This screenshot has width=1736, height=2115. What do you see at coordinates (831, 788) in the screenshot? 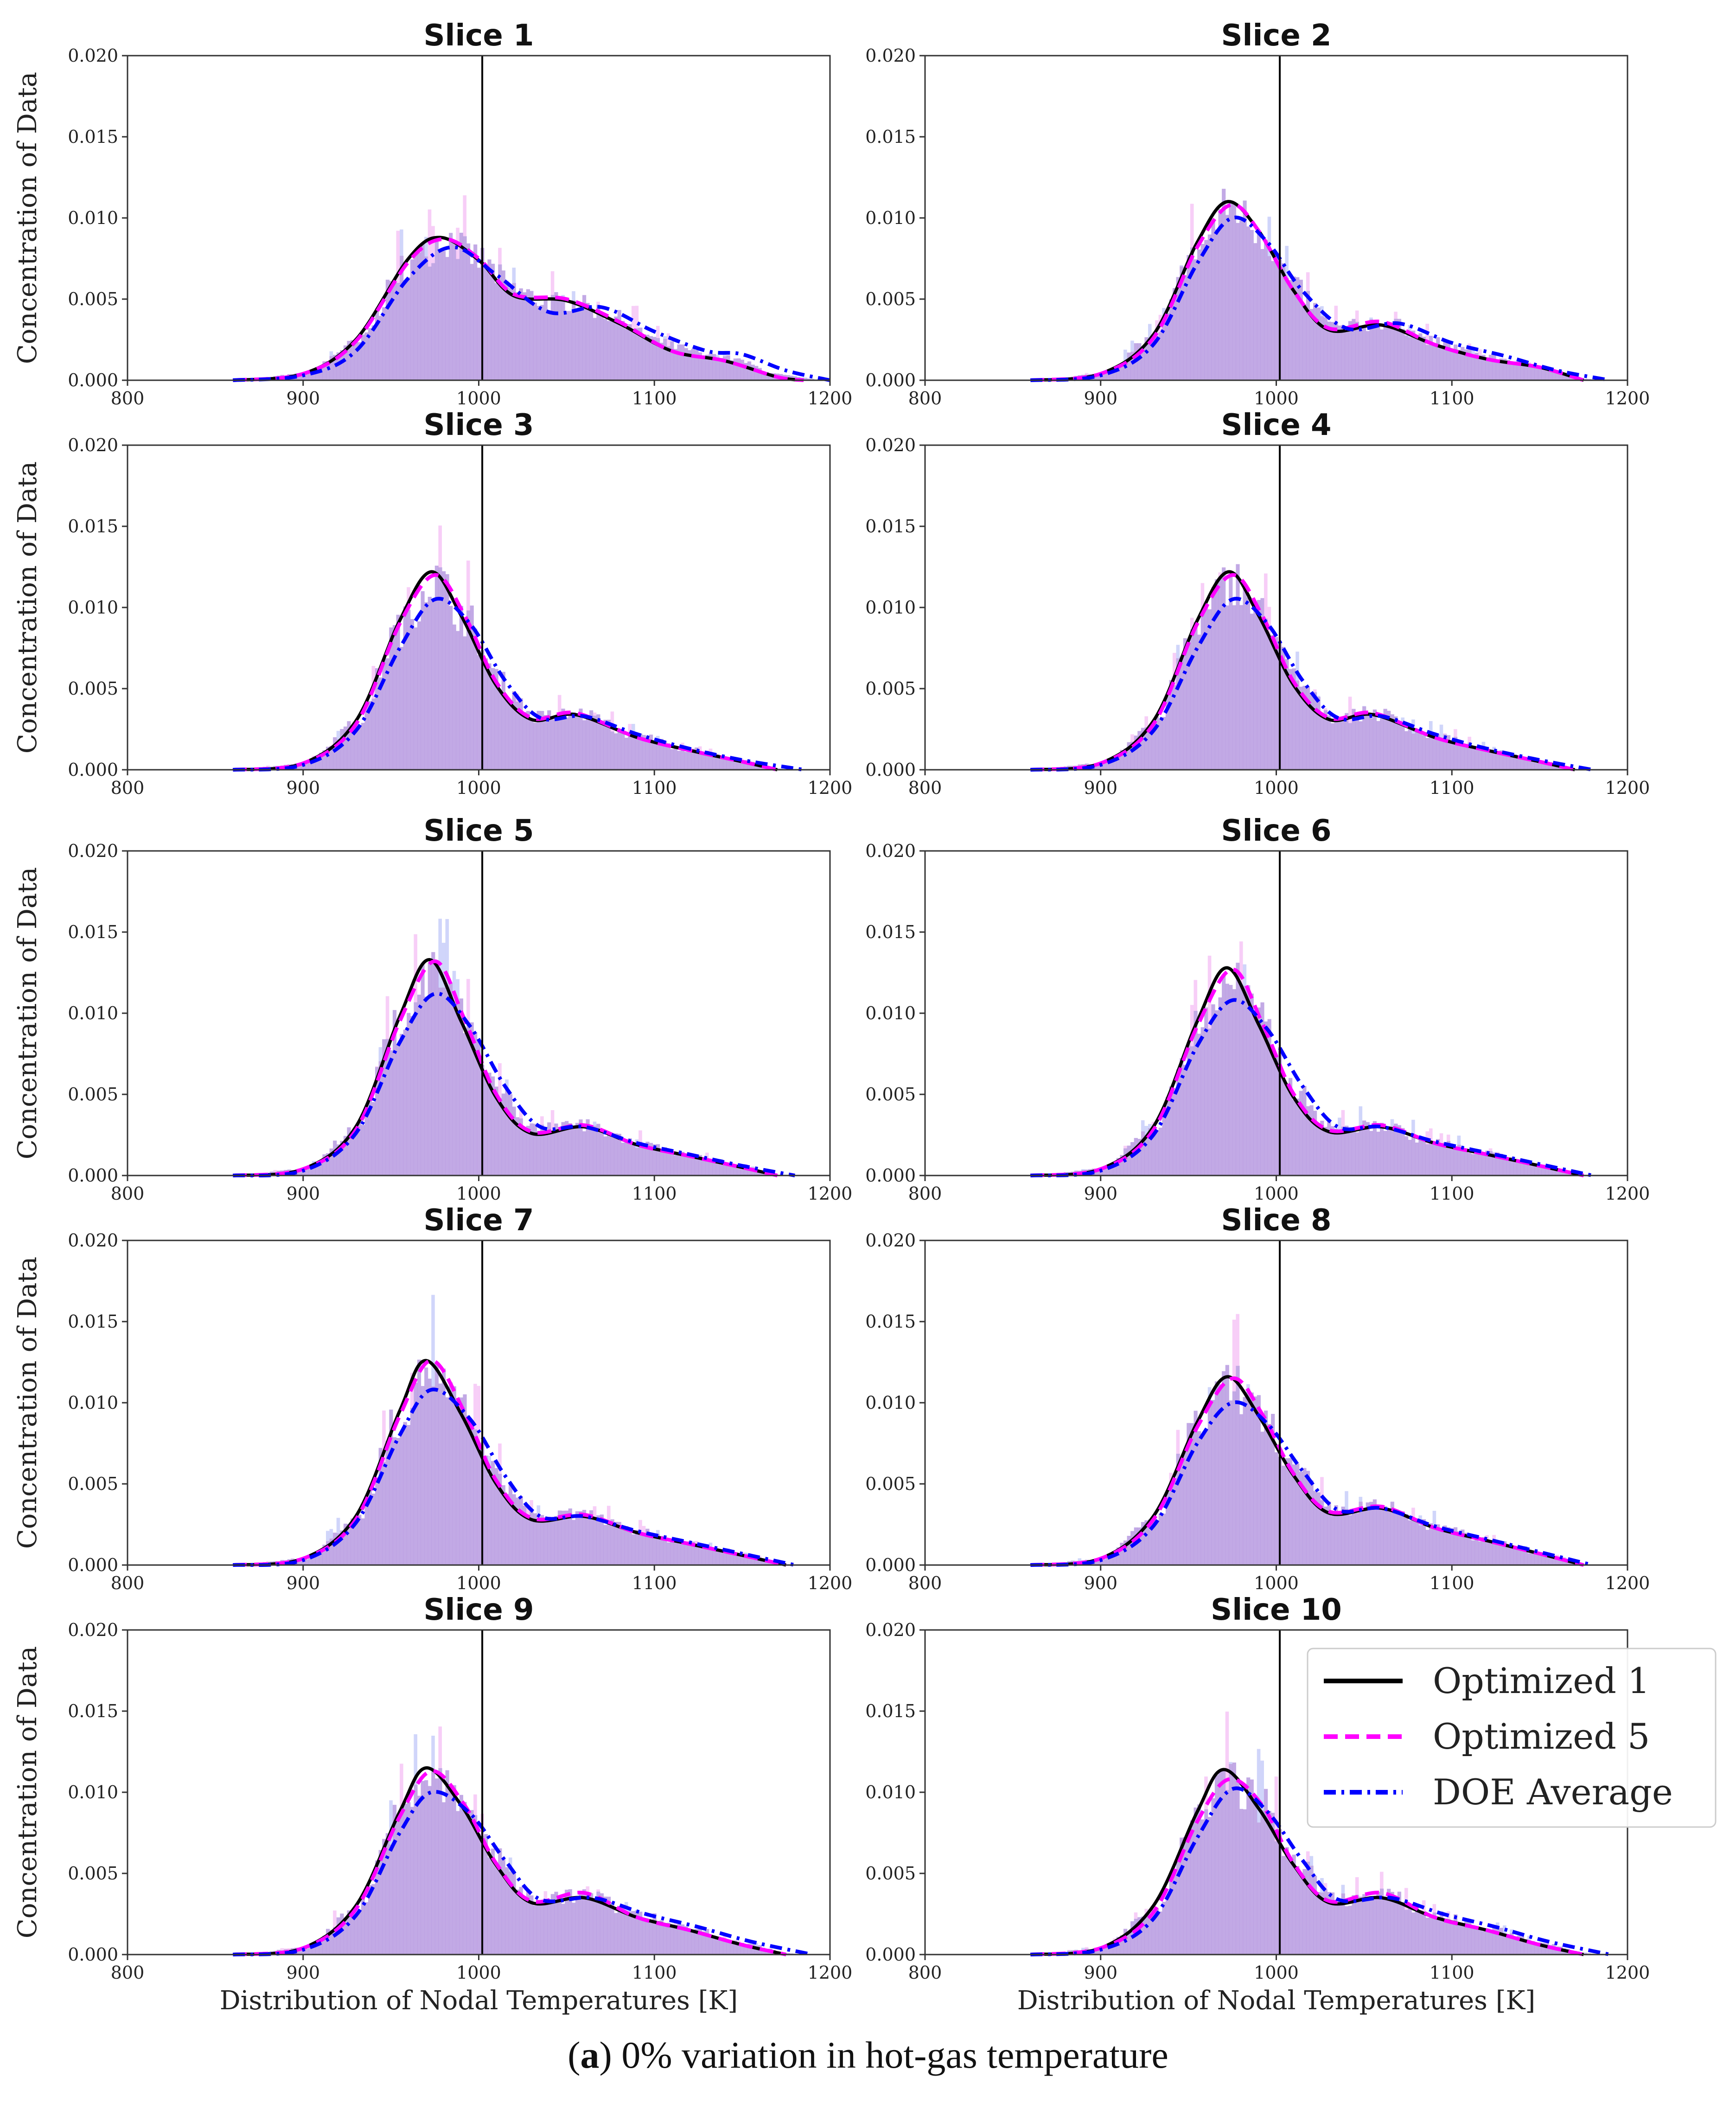
I see `x-tick-label: 1200` at bounding box center [831, 788].